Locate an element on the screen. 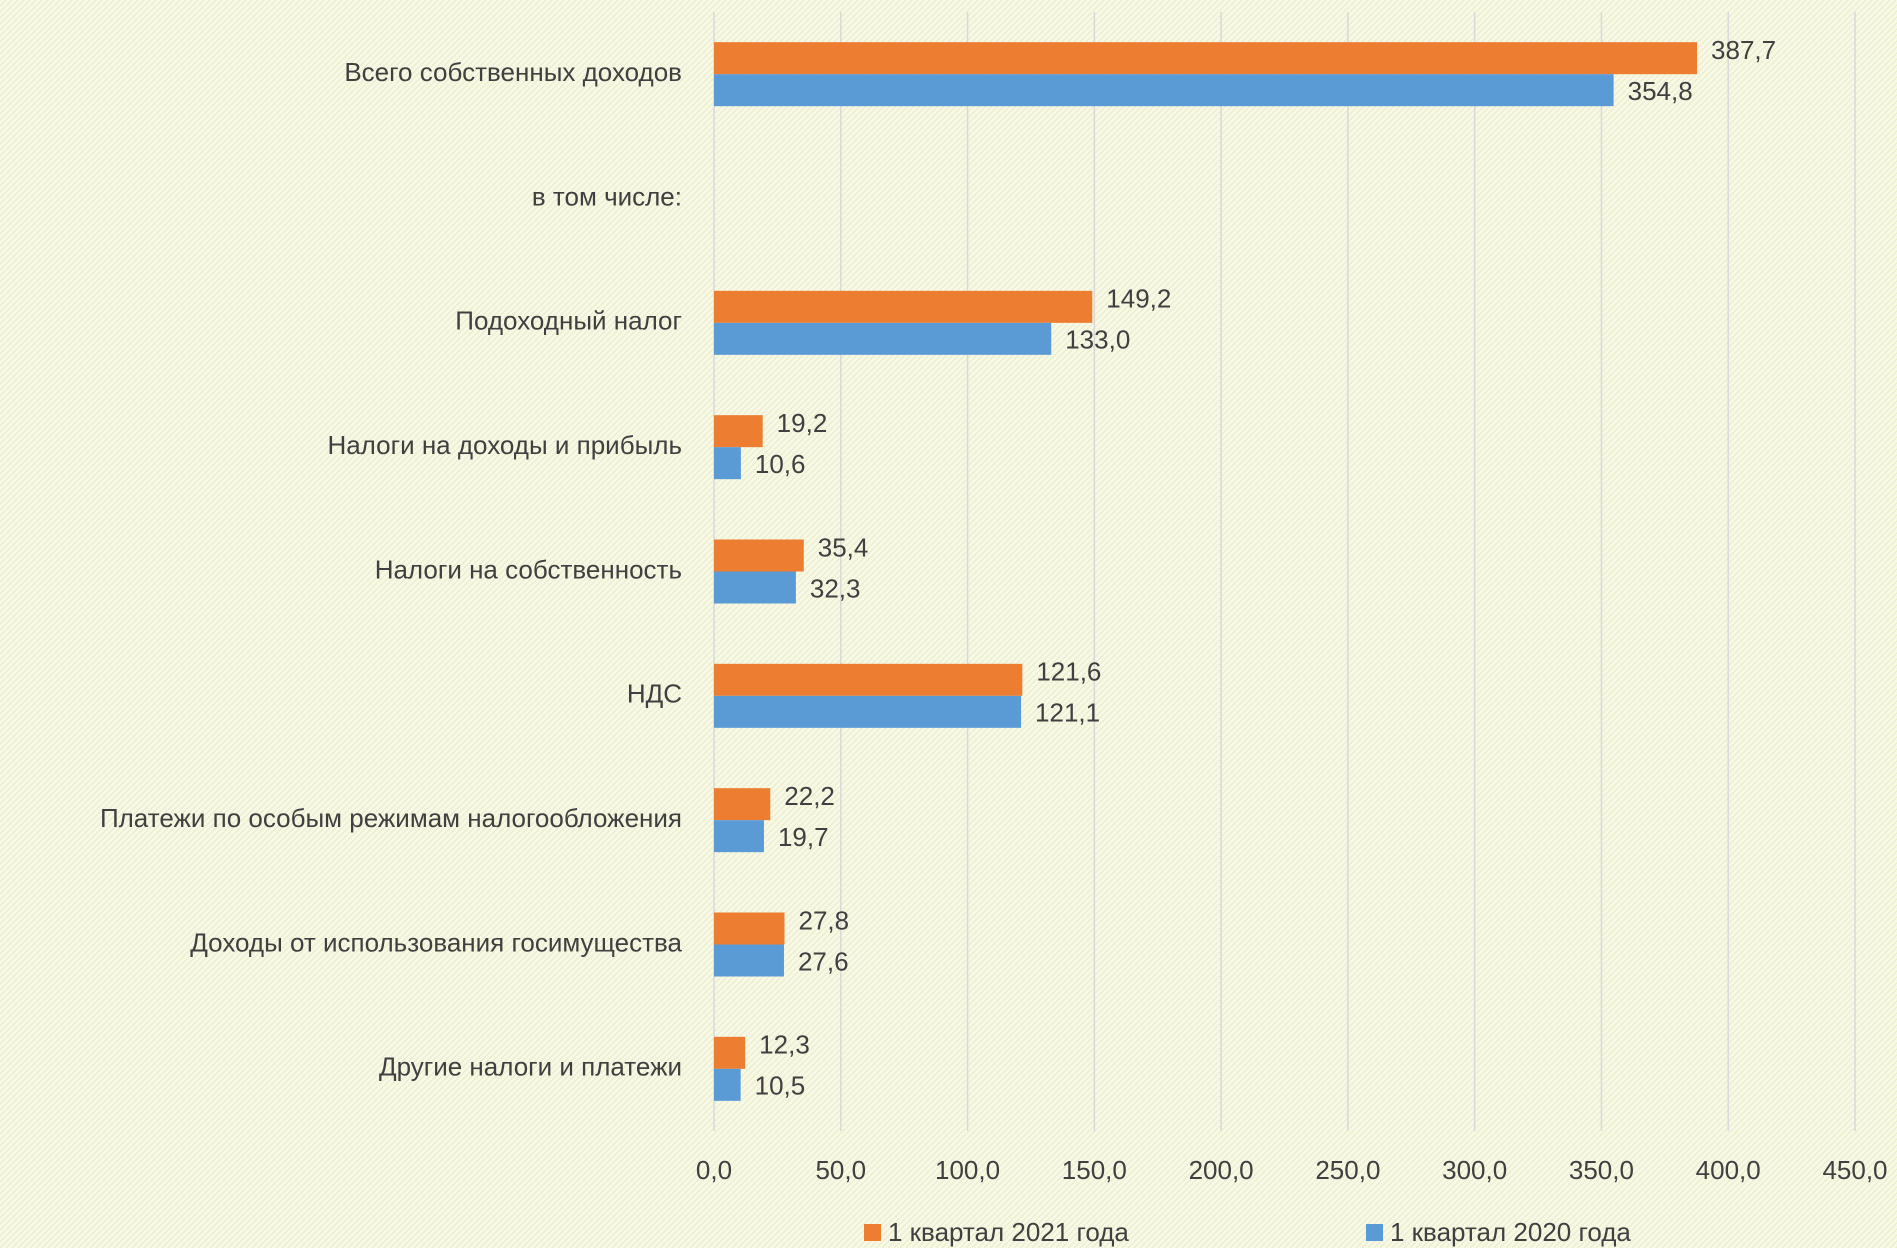 This screenshot has width=1897, height=1248. value-label: 10,5 is located at coordinates (780, 1086).